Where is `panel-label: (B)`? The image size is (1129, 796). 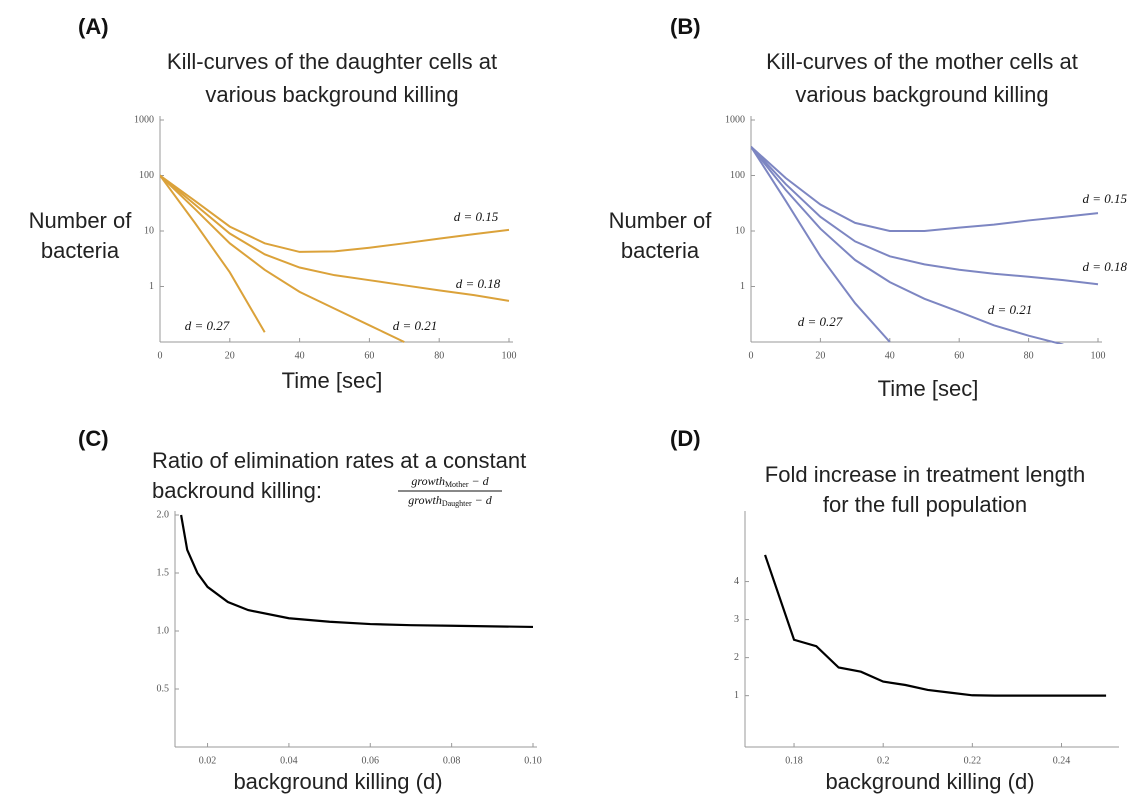
panel-label: (B) is located at coordinates (685, 26).